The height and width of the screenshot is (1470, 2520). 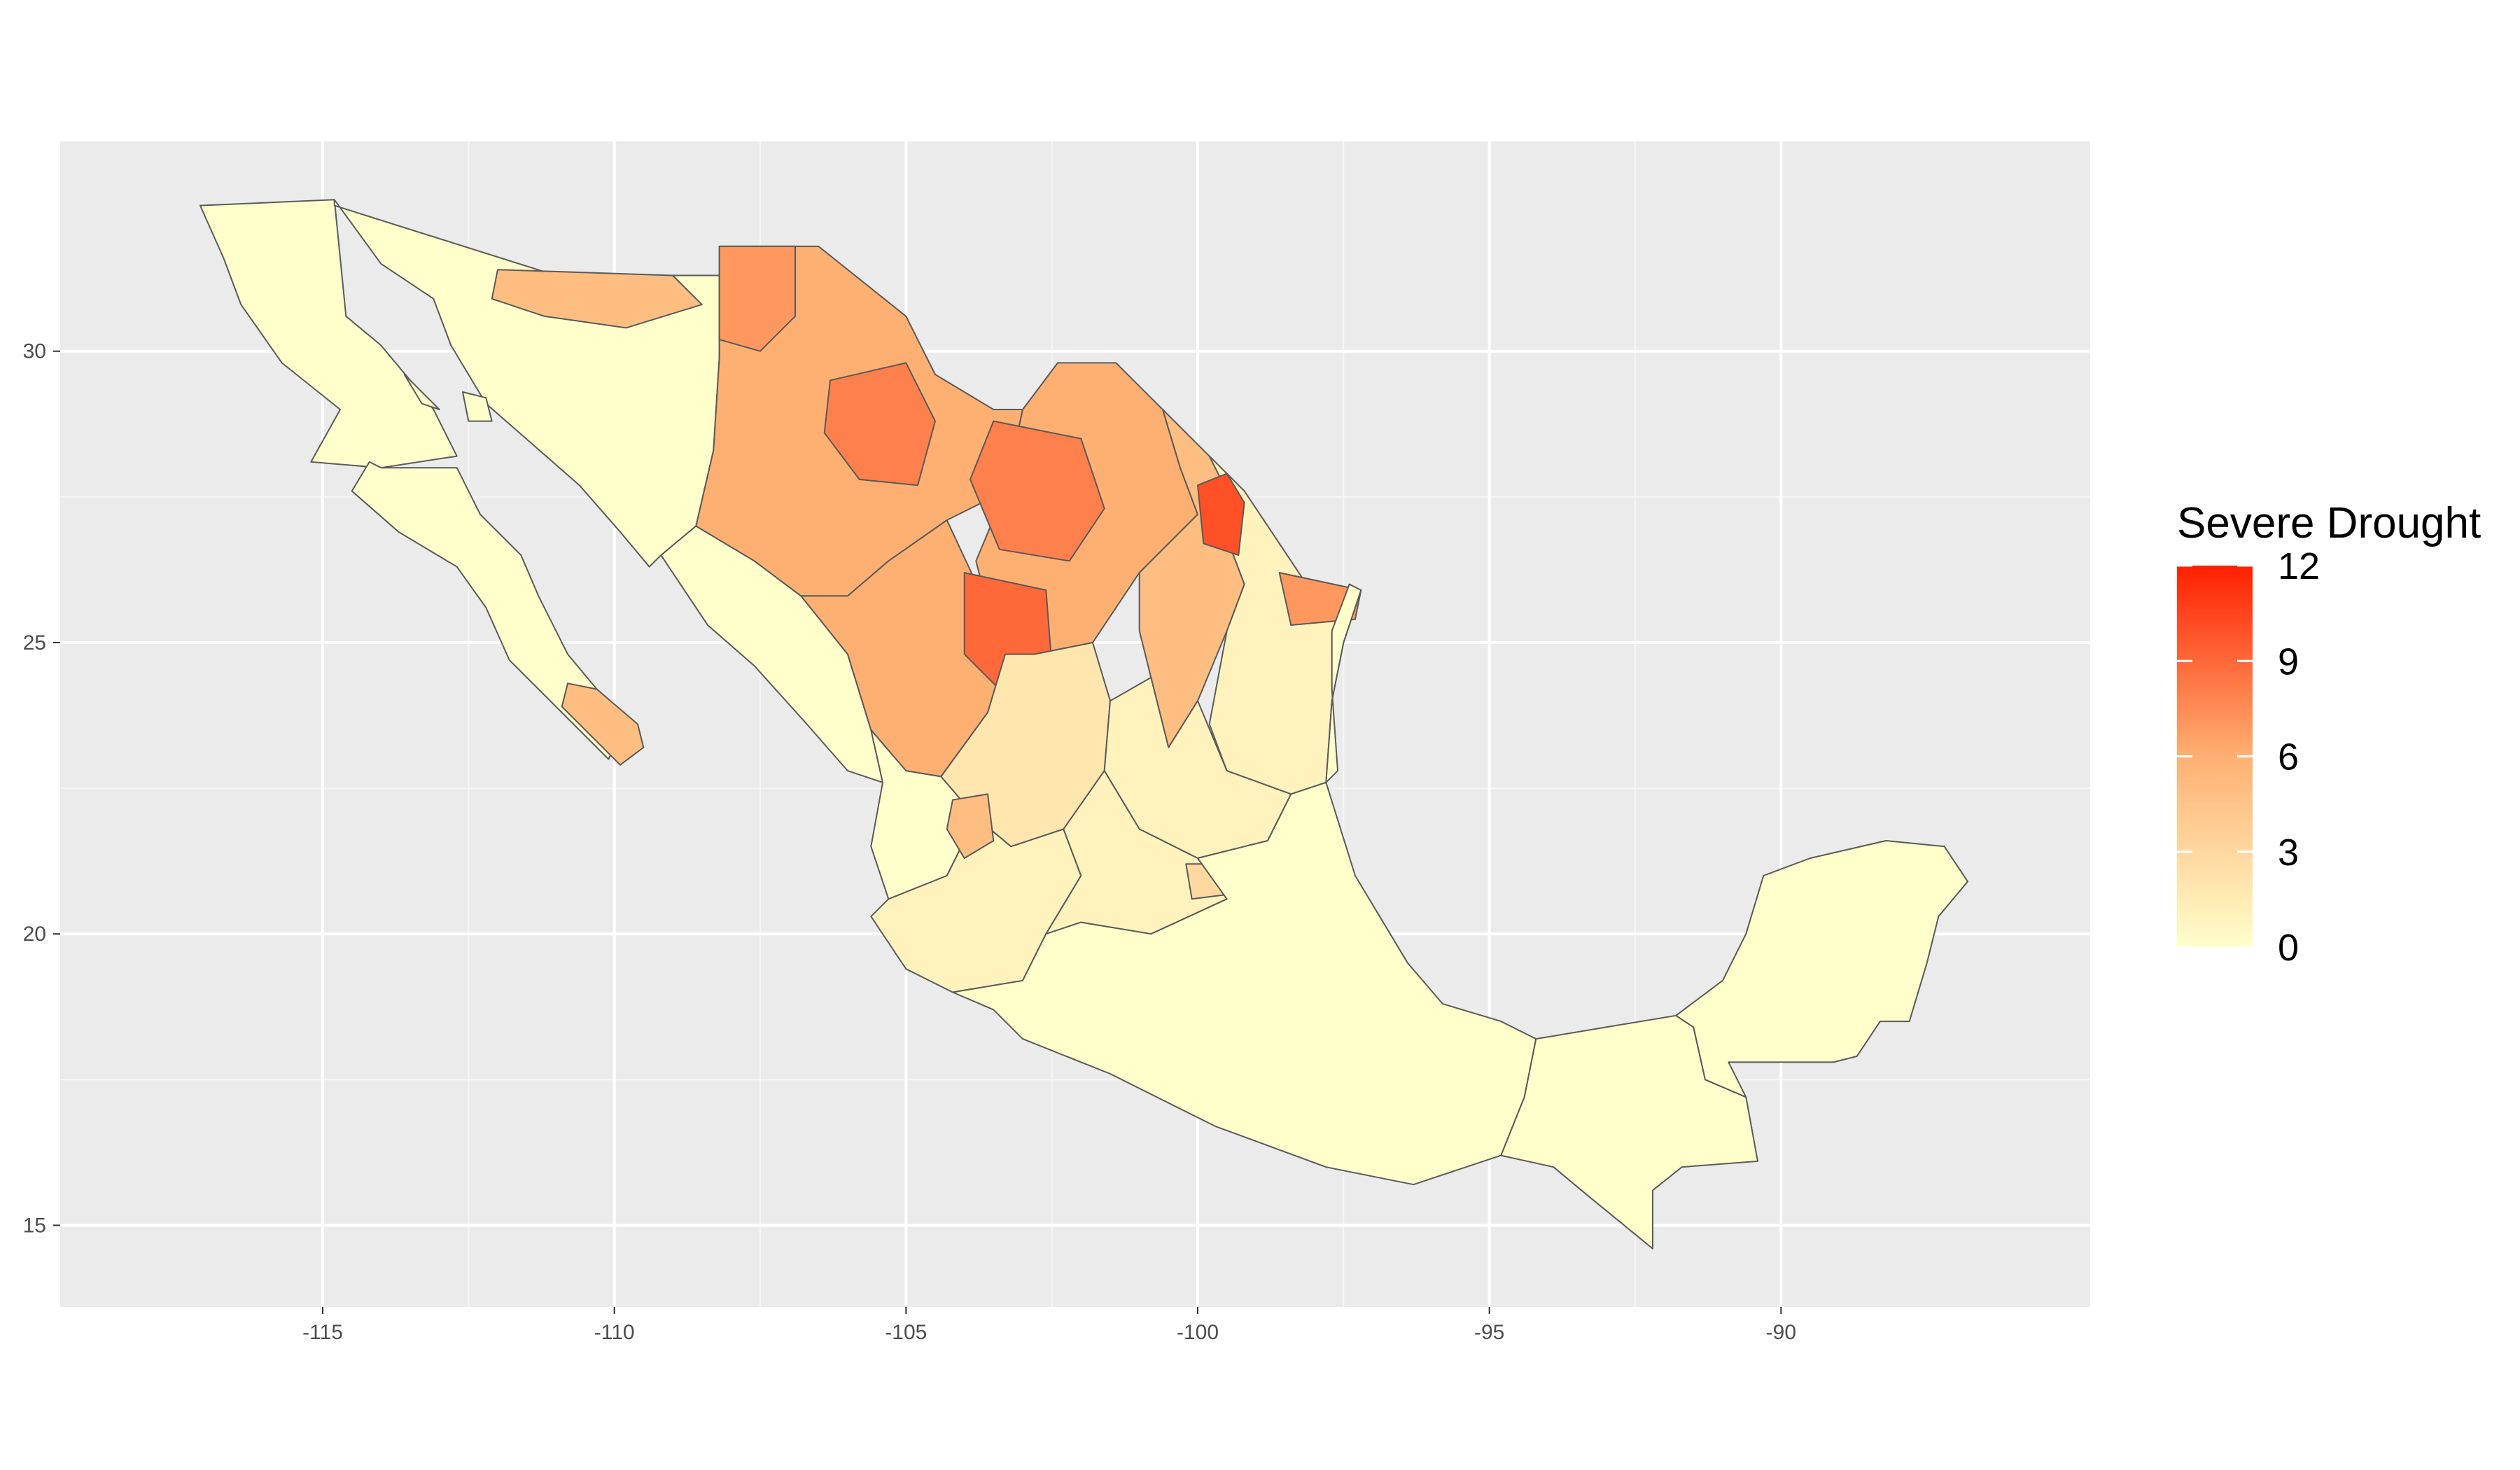 I want to click on legend-tick-label: 3, so click(x=2288, y=853).